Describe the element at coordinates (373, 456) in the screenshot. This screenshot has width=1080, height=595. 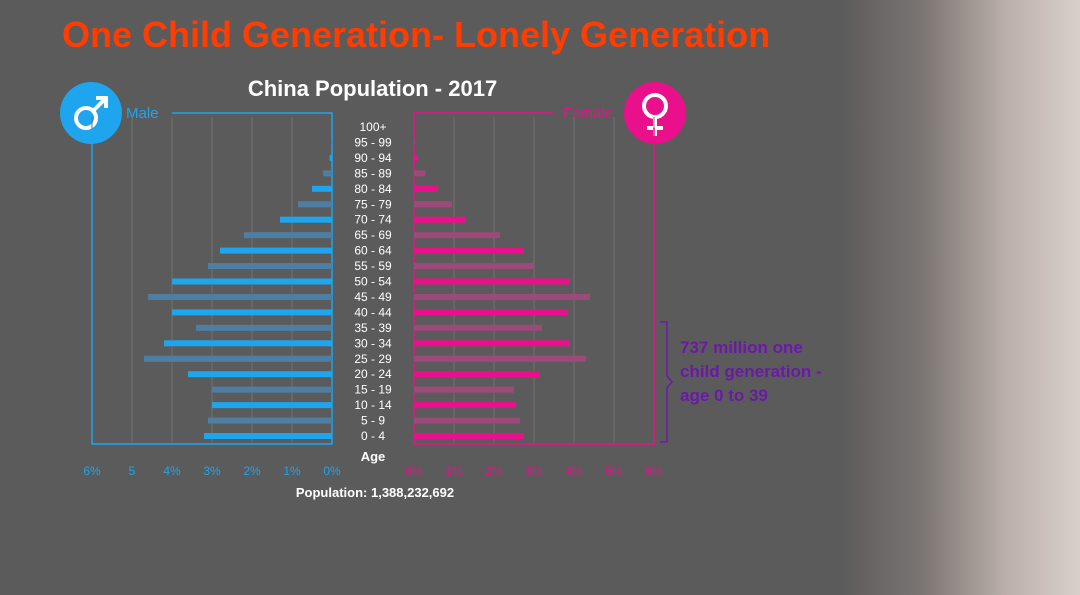
I see `age-axis-label: Age` at that location.